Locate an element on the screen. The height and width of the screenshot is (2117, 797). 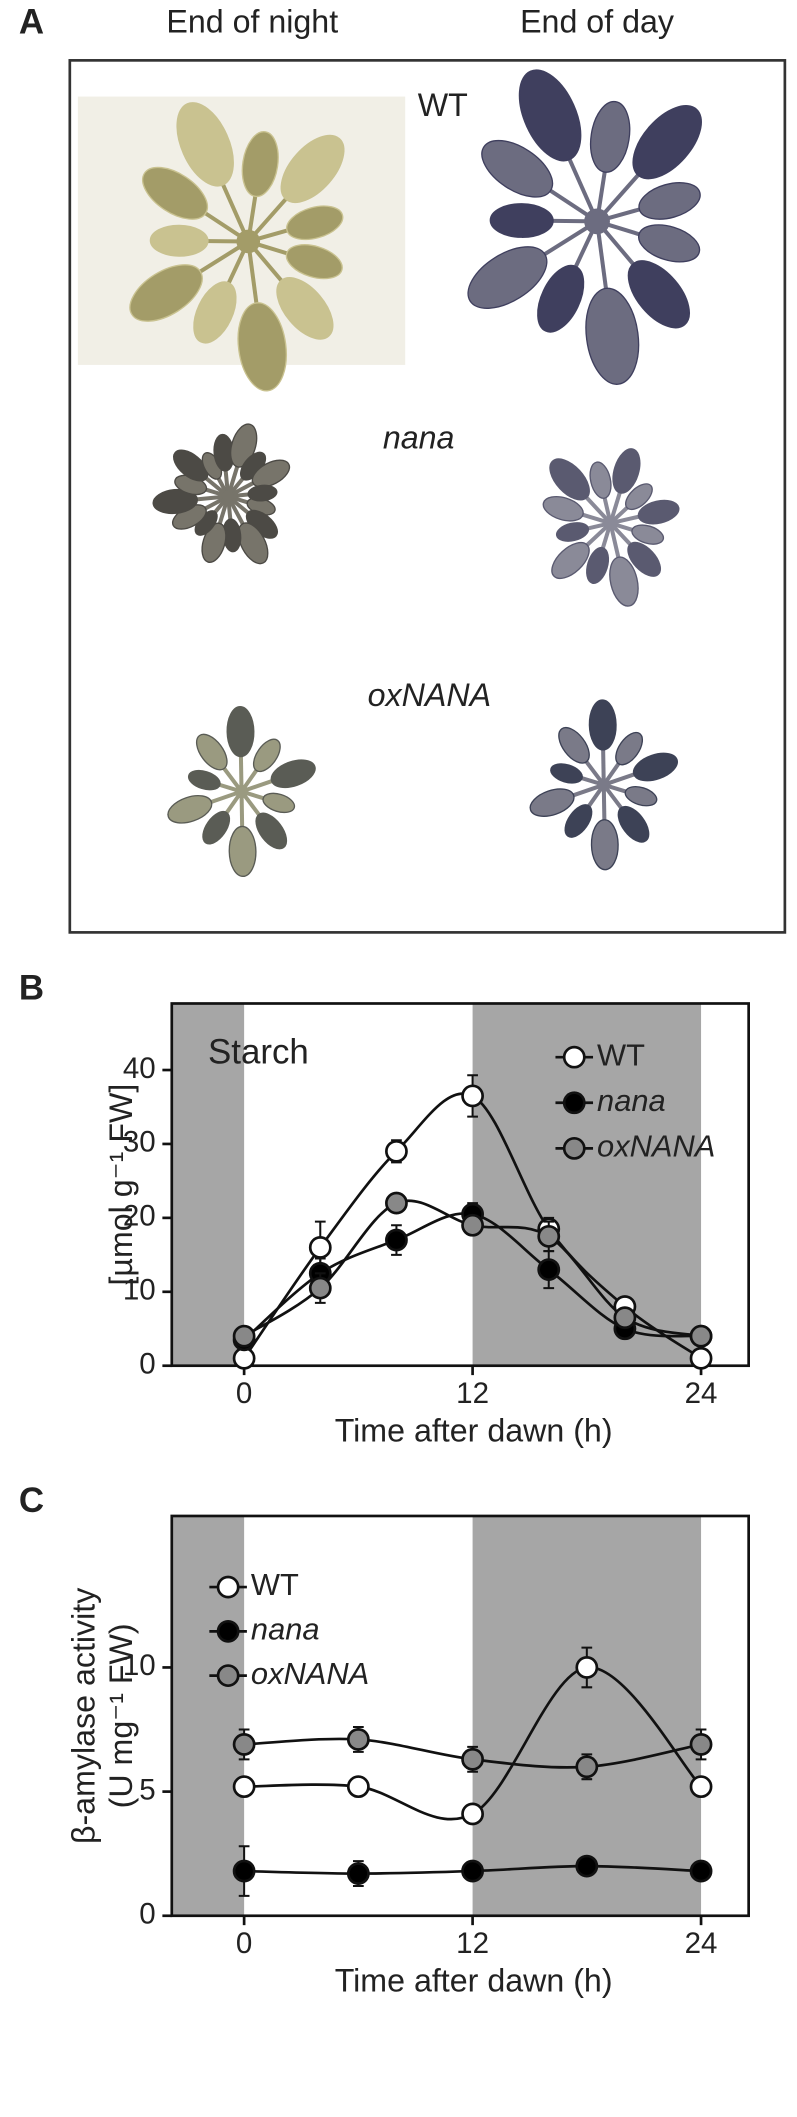
y-axis-title: [µmol g⁻¹ FW] is located at coordinates (121, 1185).